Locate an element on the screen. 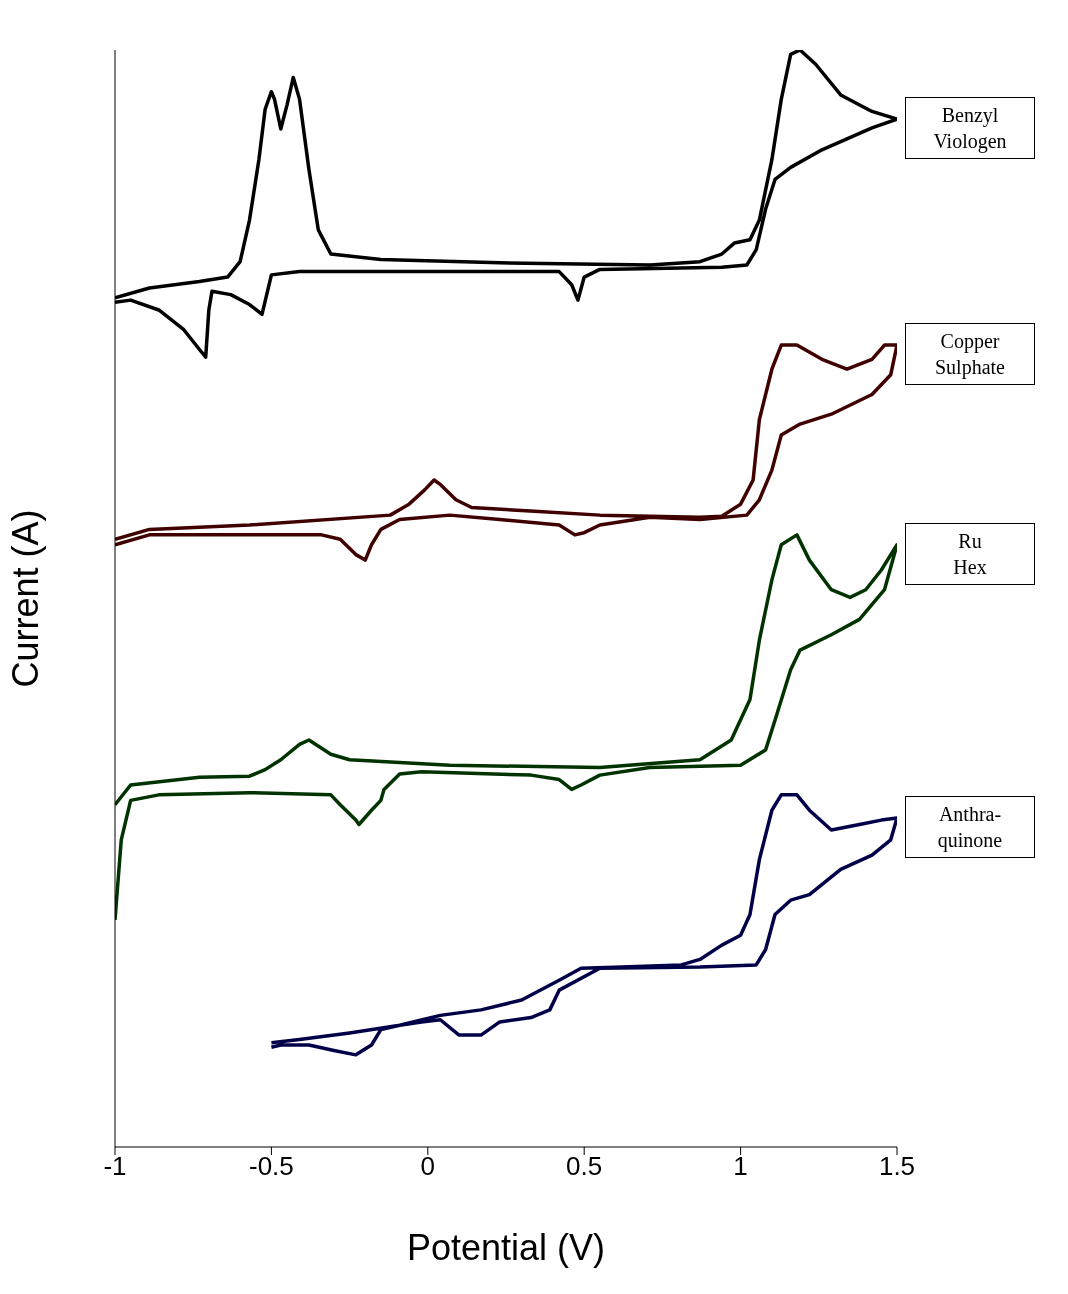 This screenshot has width=1068, height=1294. y-axis-title: Current (A) is located at coordinates (25, 598).